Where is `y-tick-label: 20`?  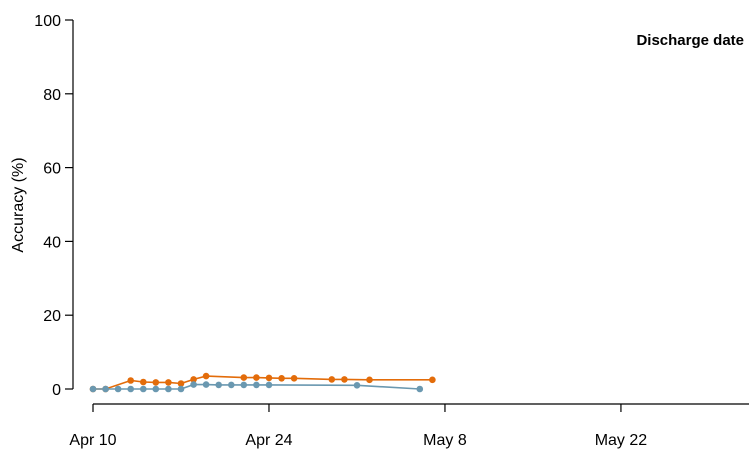
y-tick-label: 20 is located at coordinates (52, 316).